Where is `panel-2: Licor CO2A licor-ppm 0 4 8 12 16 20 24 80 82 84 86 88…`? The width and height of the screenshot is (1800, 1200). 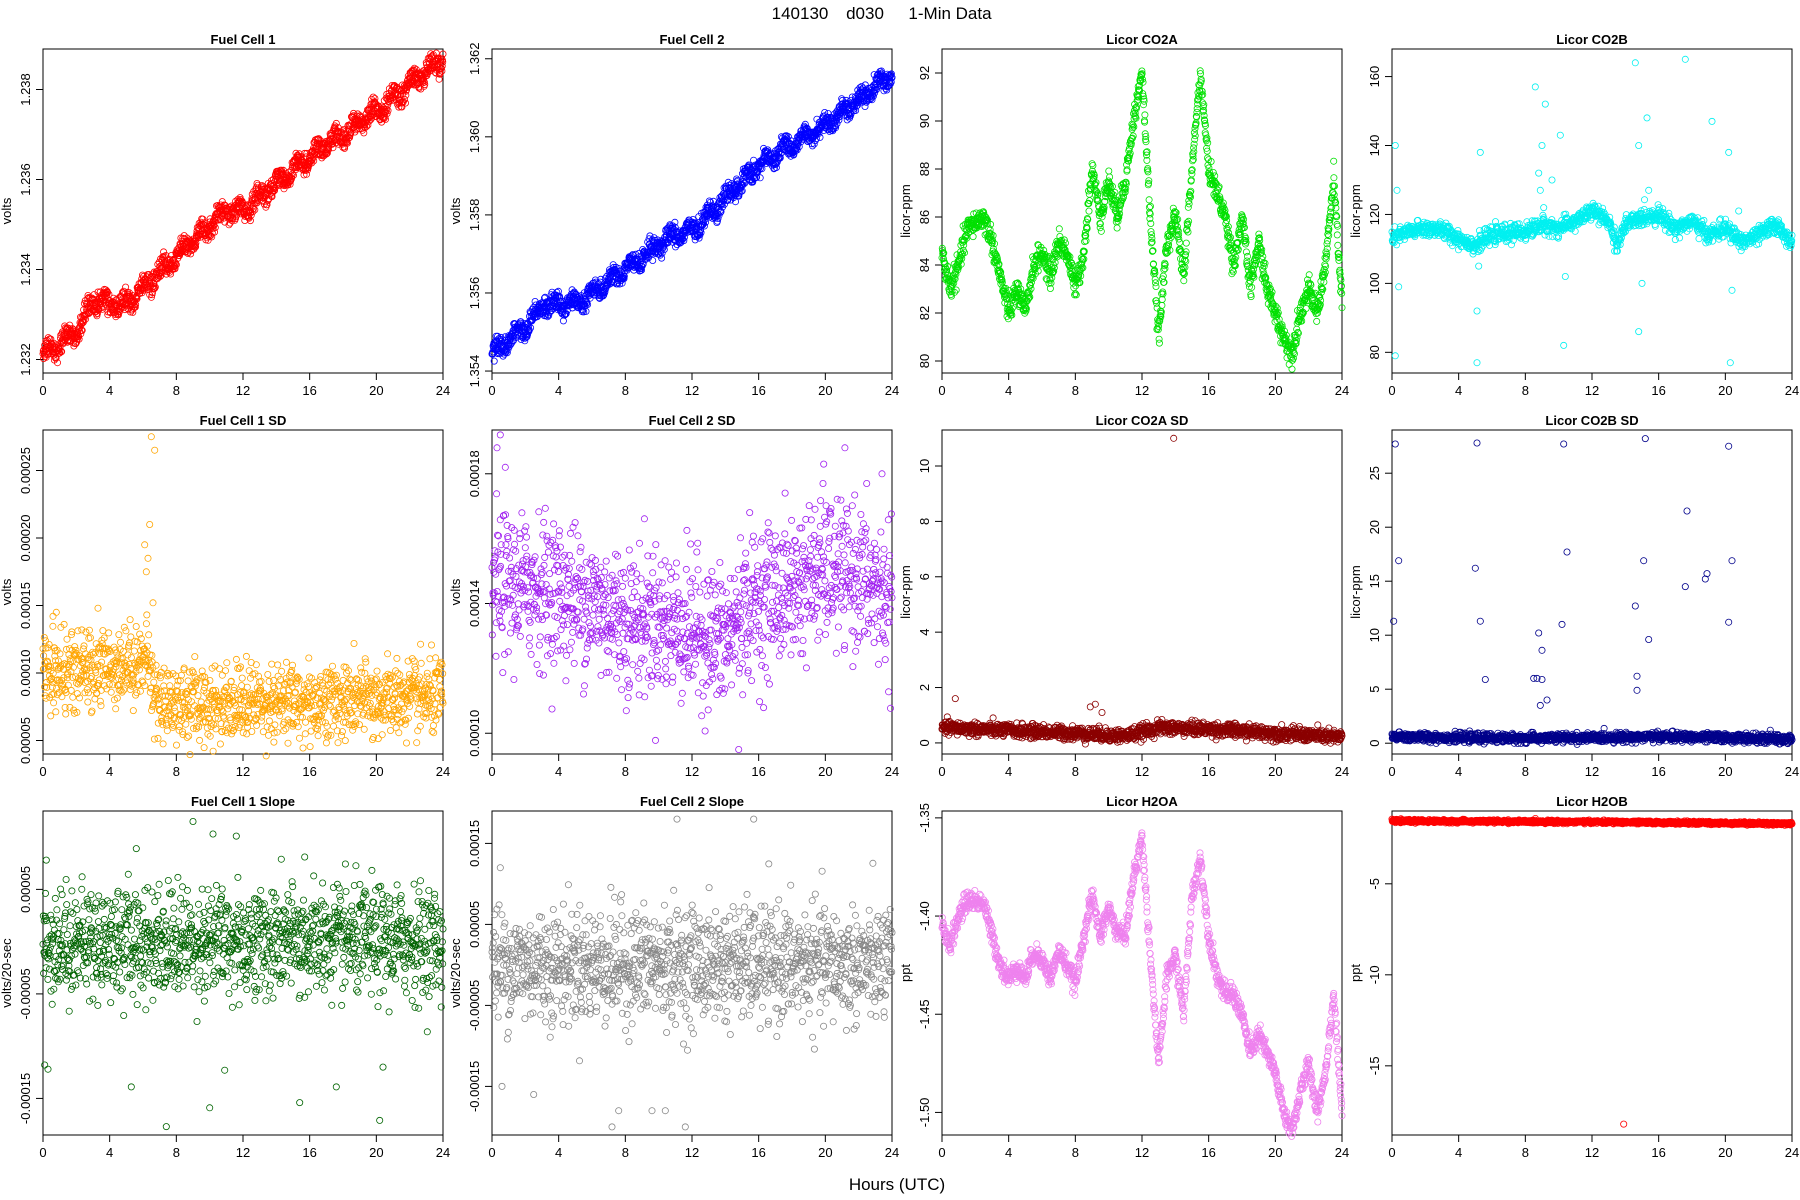
panel-2: Licor CO2A licor-ppm 0 4 8 12 16 20 24 80 82 84 86 88… is located at coordinates (1123, 215).